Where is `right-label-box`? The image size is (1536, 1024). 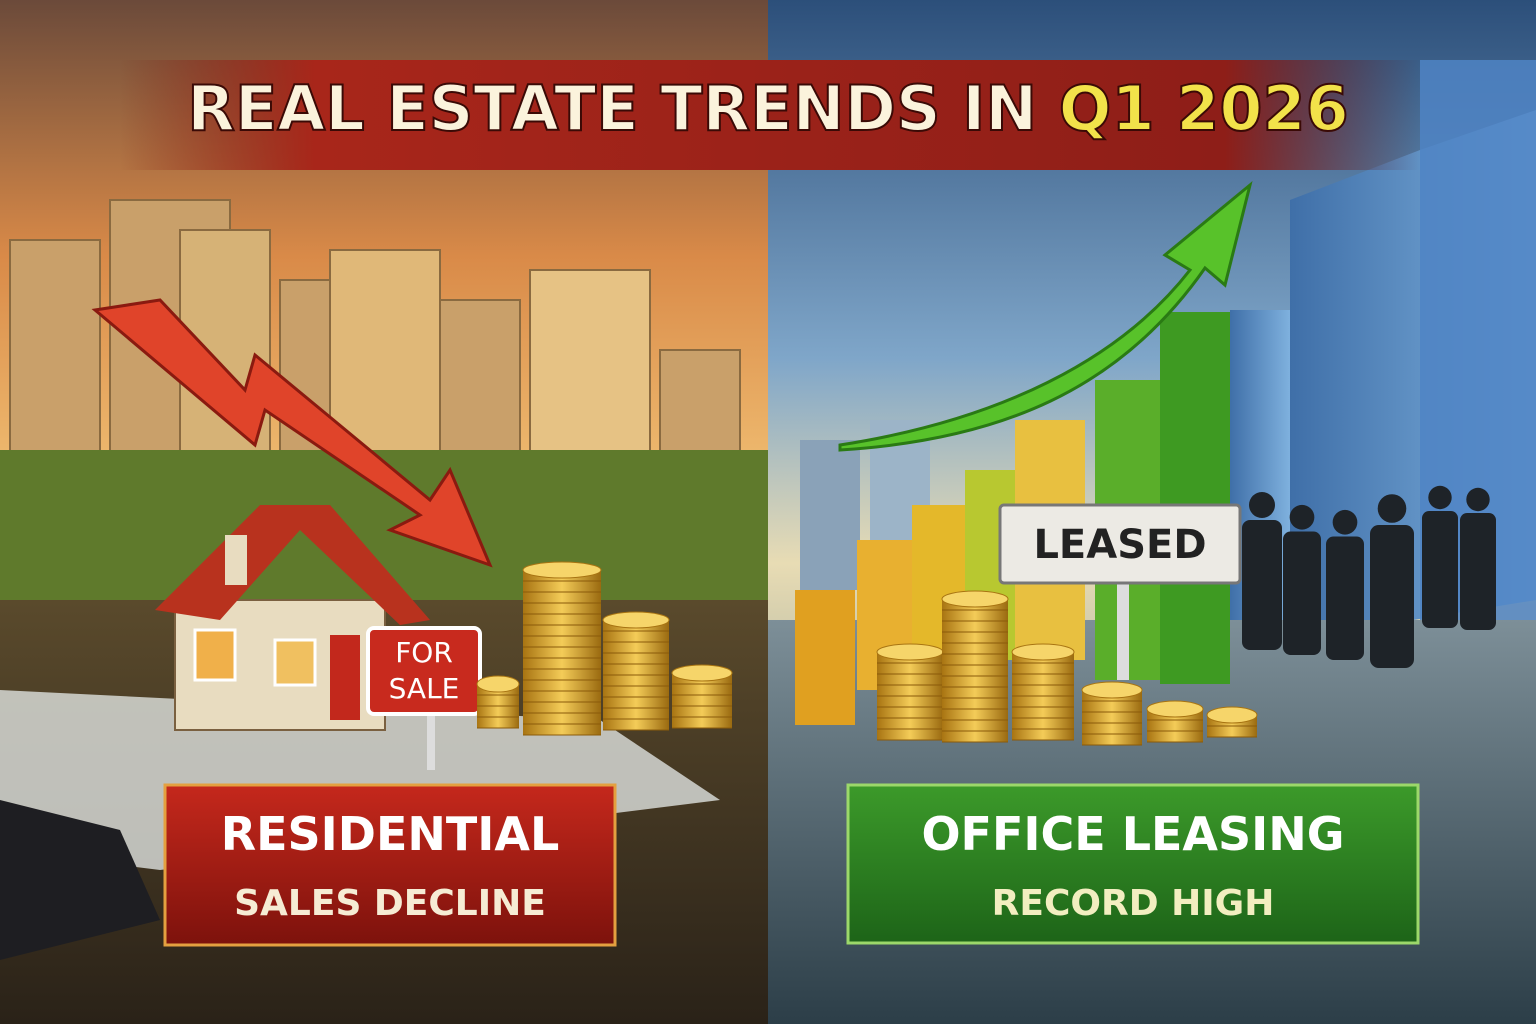 right-label-box is located at coordinates (1133, 864).